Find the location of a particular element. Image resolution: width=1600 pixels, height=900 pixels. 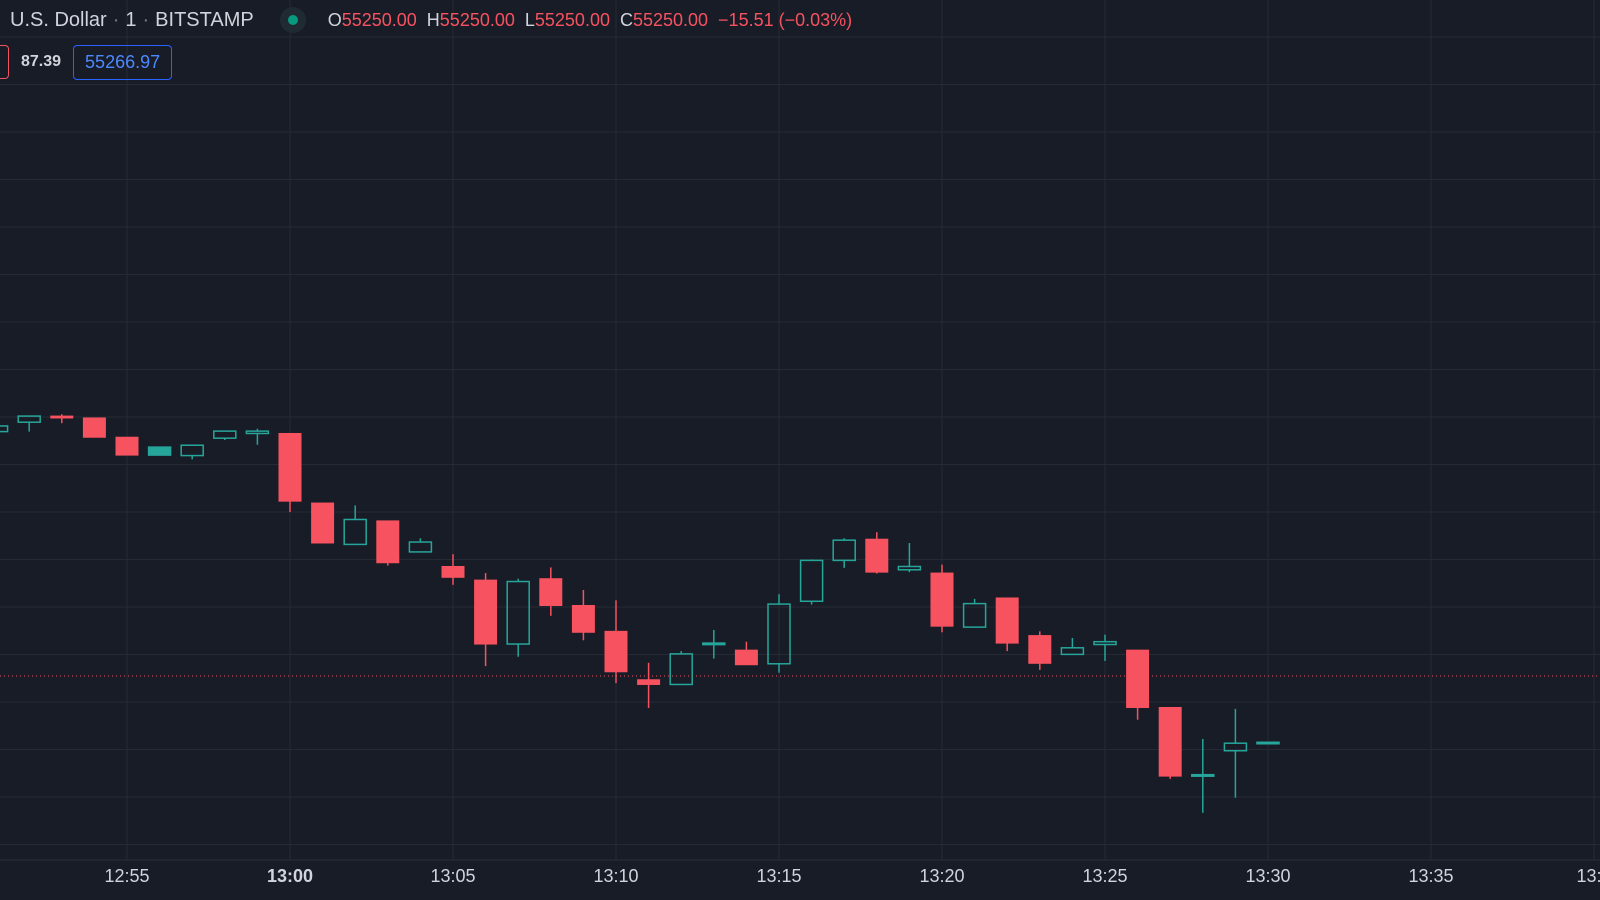

open-value: 55250.00 is located at coordinates (379, 19).